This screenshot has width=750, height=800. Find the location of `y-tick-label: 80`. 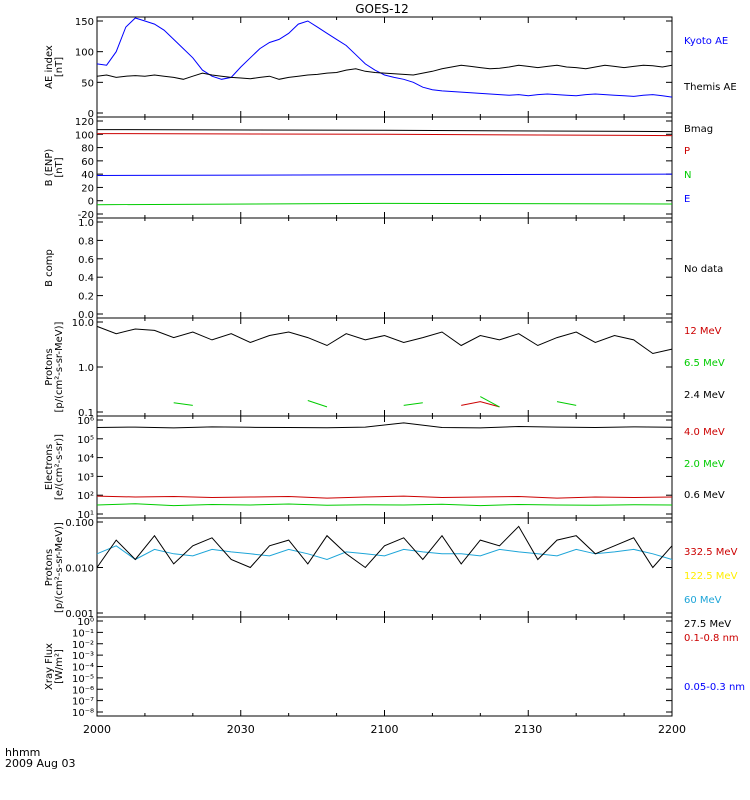

y-tick-label: 80 is located at coordinates (87, 149).